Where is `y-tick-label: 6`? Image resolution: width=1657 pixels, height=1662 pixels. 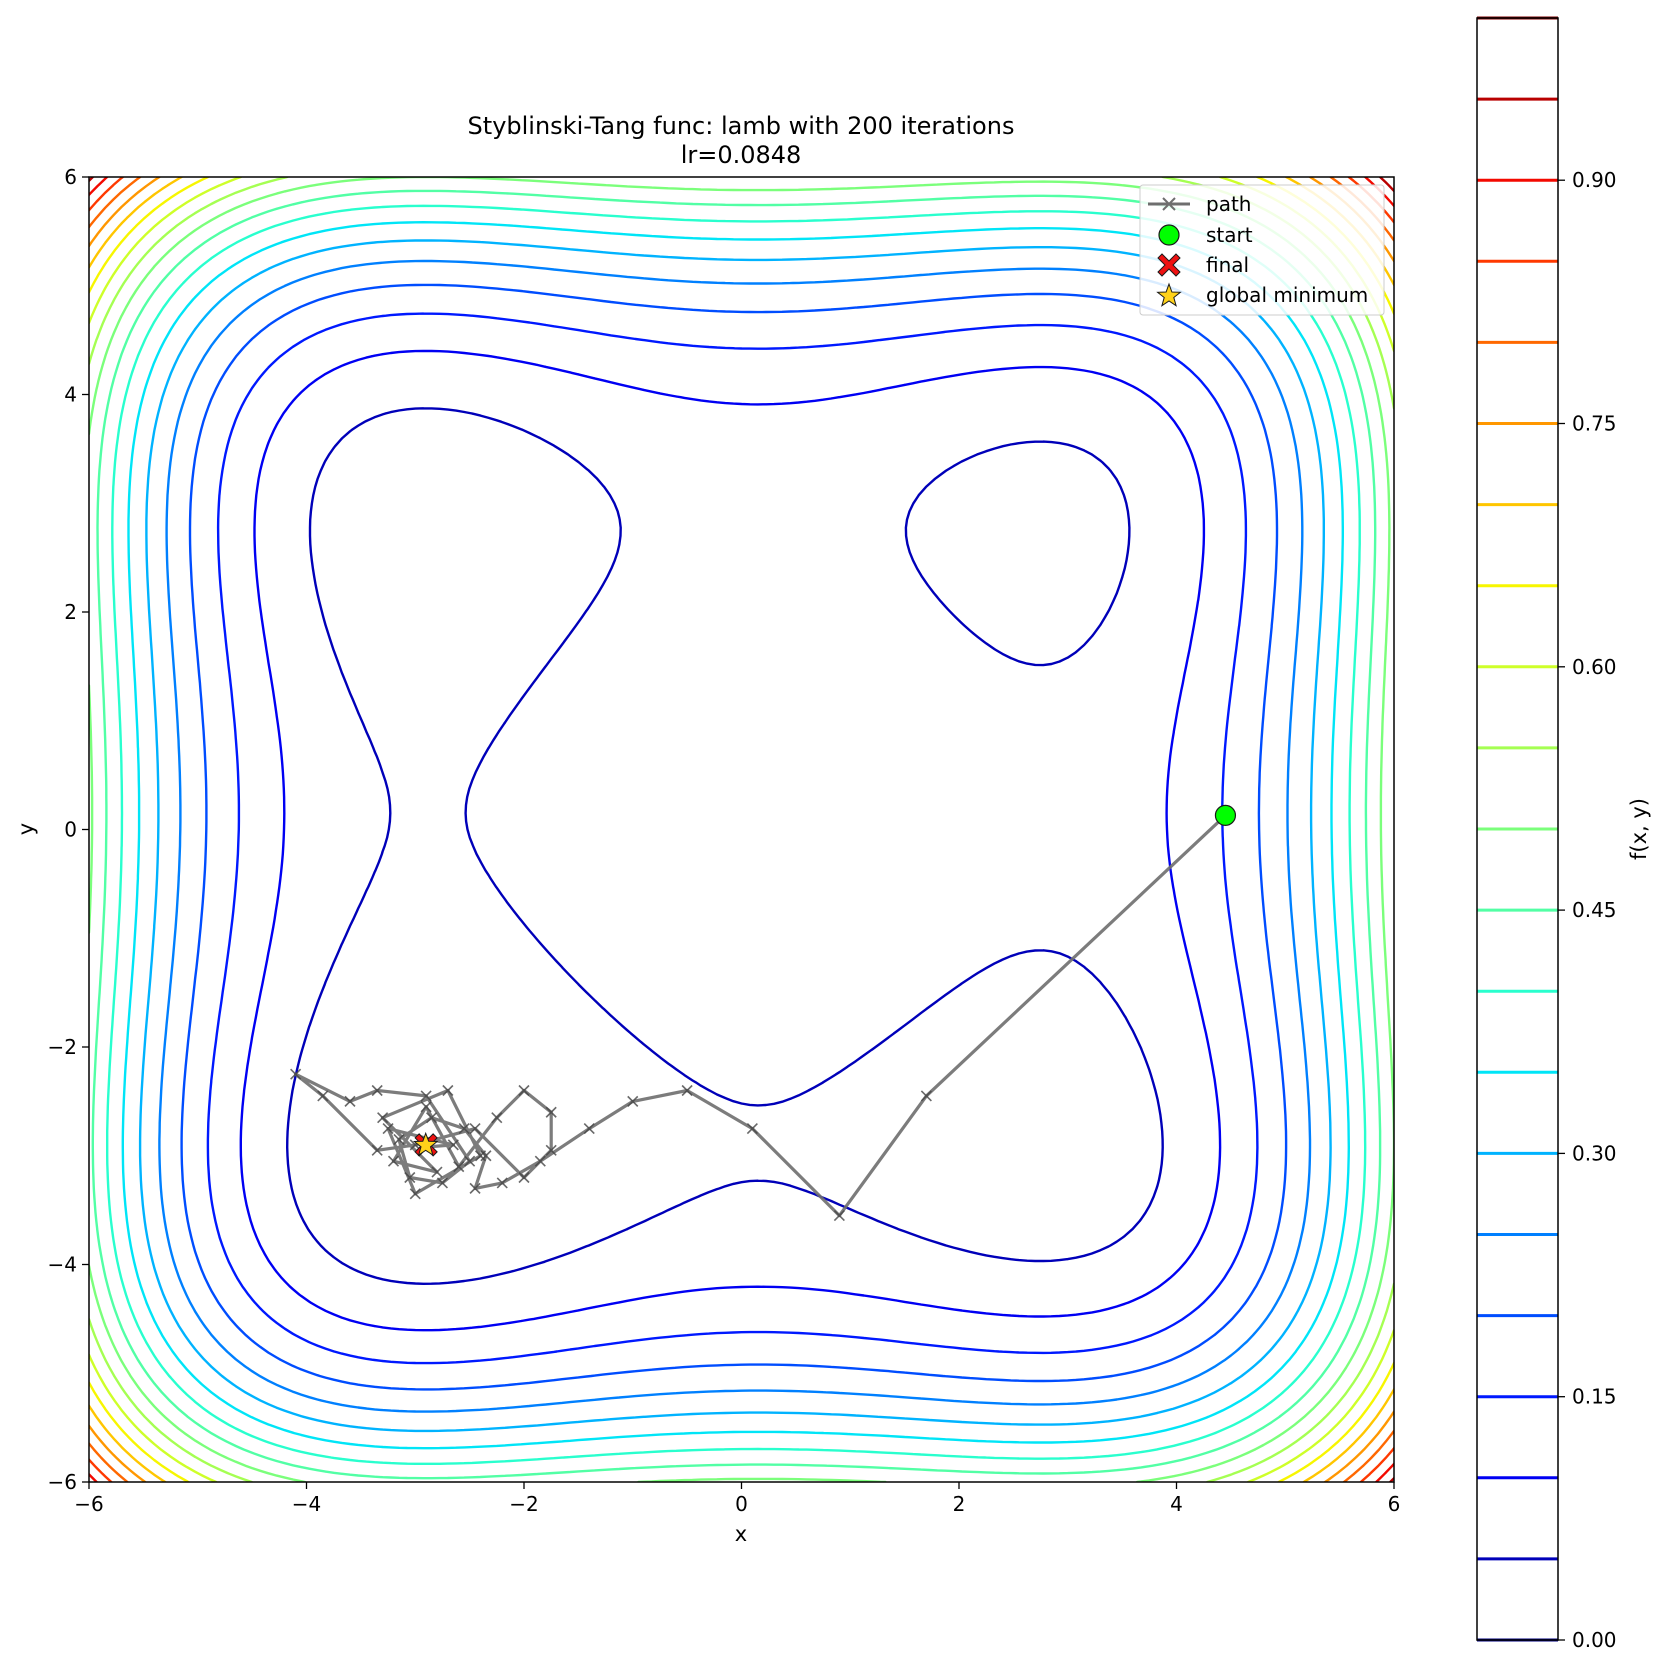 y-tick-label: 6 is located at coordinates (70, 177).